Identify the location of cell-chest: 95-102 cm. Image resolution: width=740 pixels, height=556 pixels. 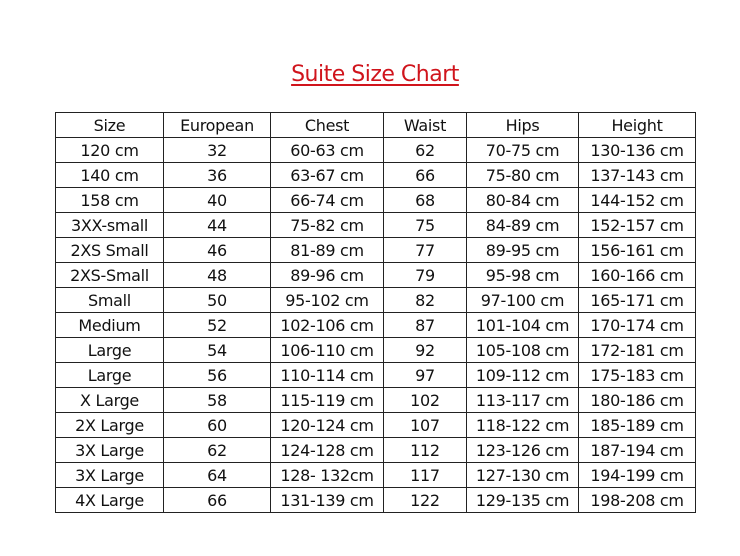
(327, 300).